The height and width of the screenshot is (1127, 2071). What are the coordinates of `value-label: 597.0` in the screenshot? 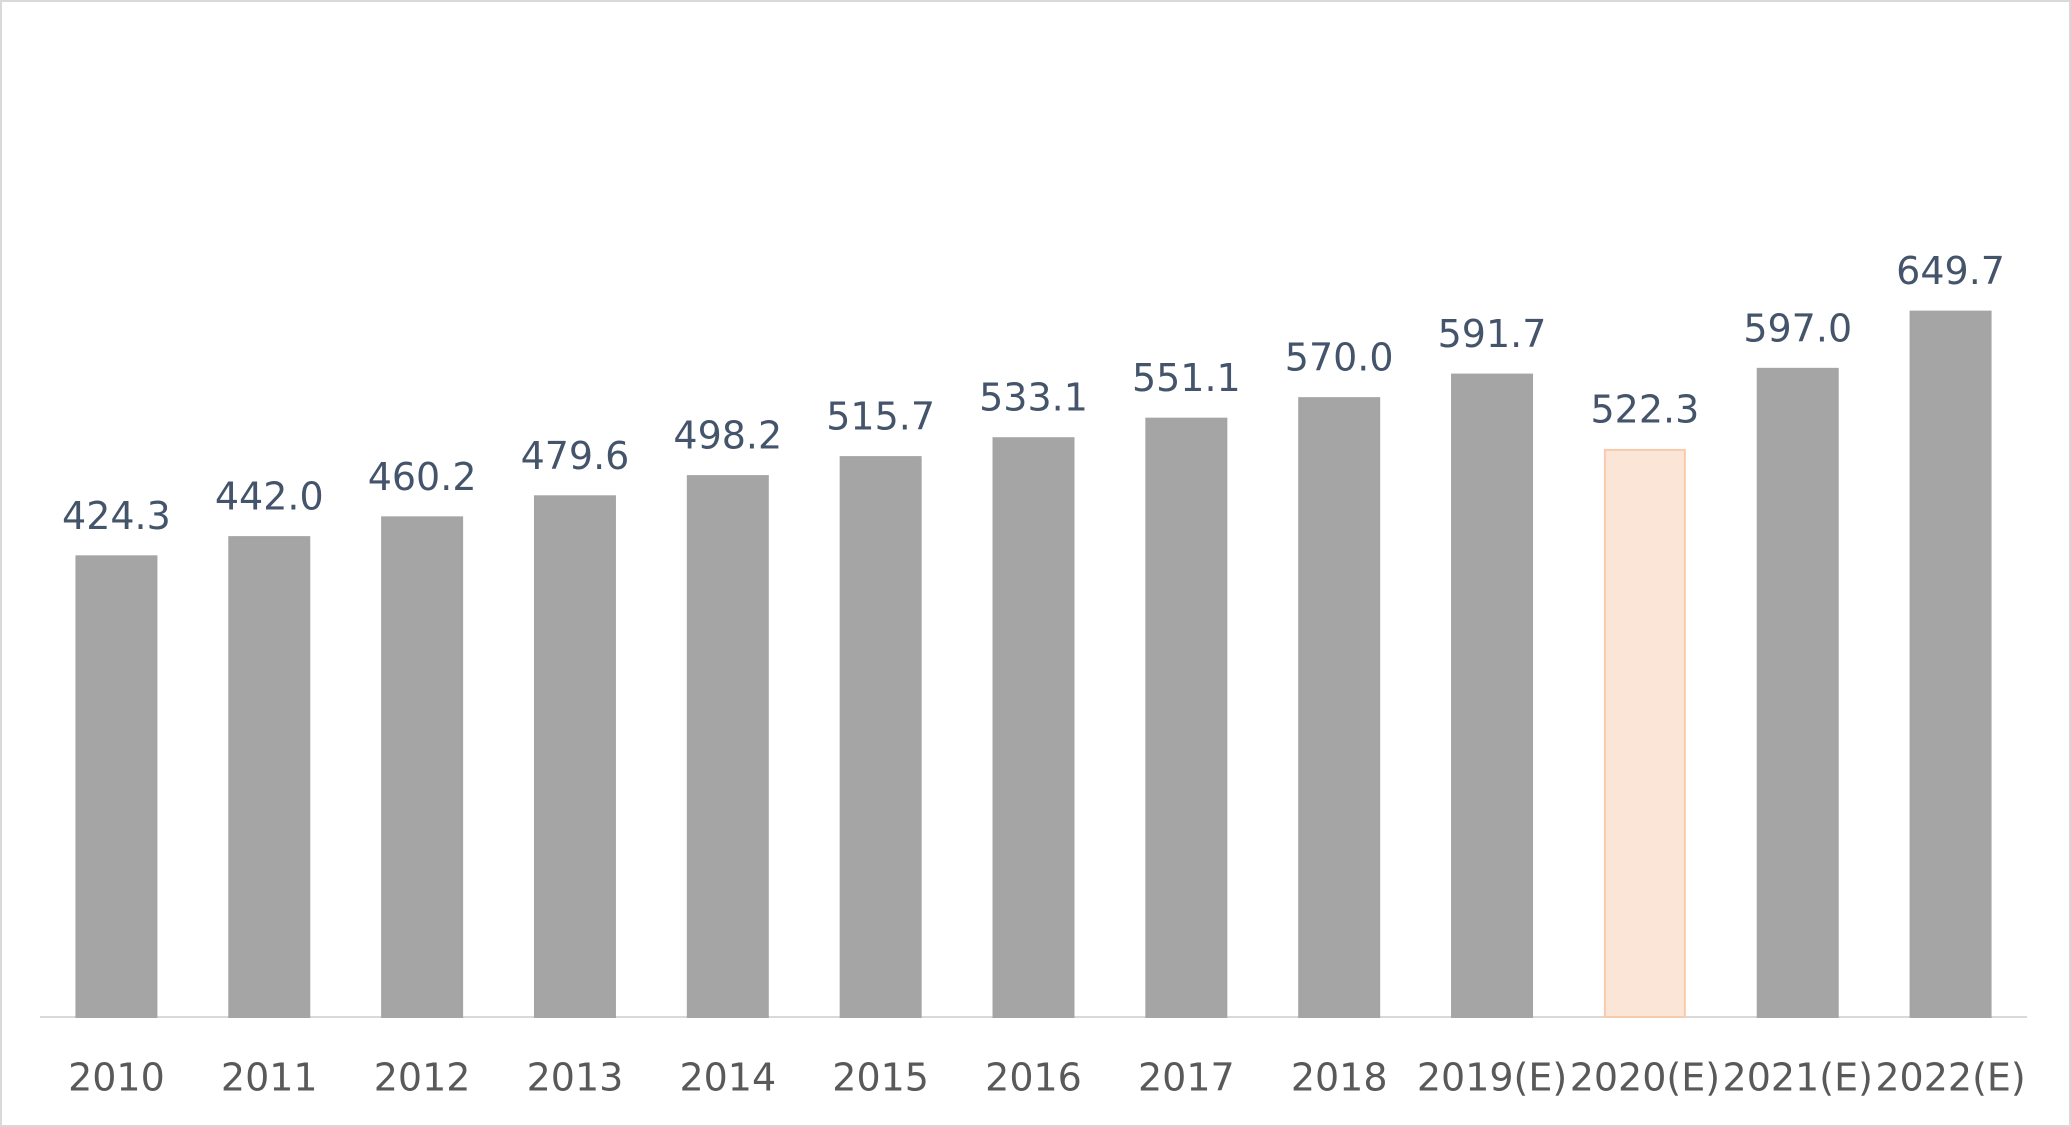 It's located at (1797, 328).